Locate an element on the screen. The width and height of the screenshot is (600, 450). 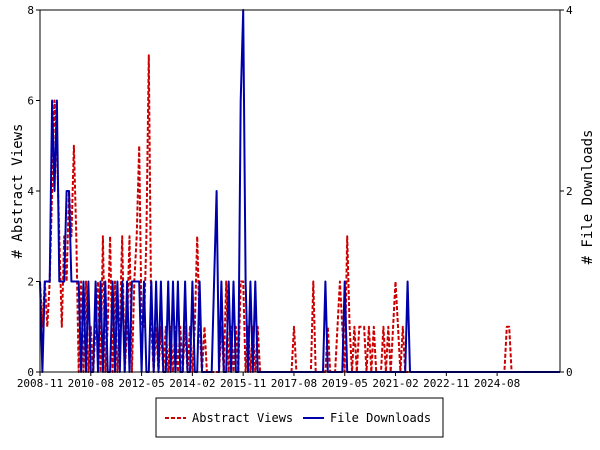
x-tick-label: 2024-08 is located at coordinates (497, 383).